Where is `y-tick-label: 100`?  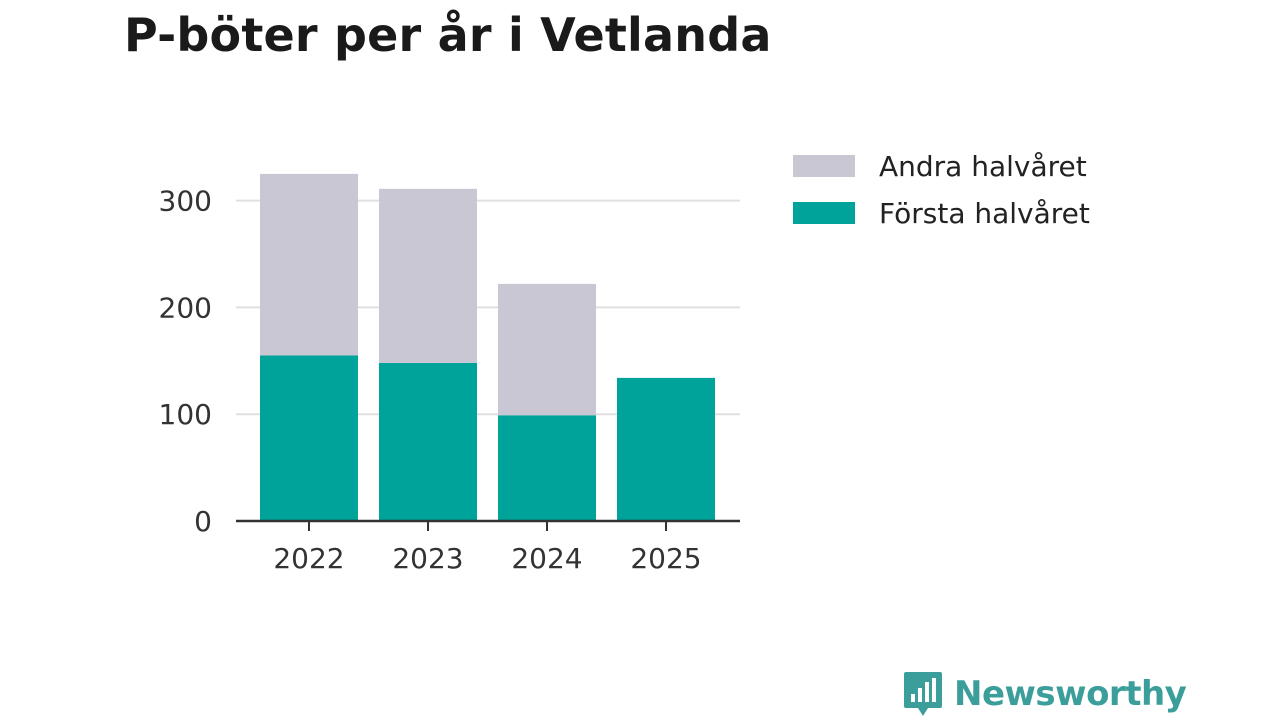
y-tick-label: 100 is located at coordinates (185, 414).